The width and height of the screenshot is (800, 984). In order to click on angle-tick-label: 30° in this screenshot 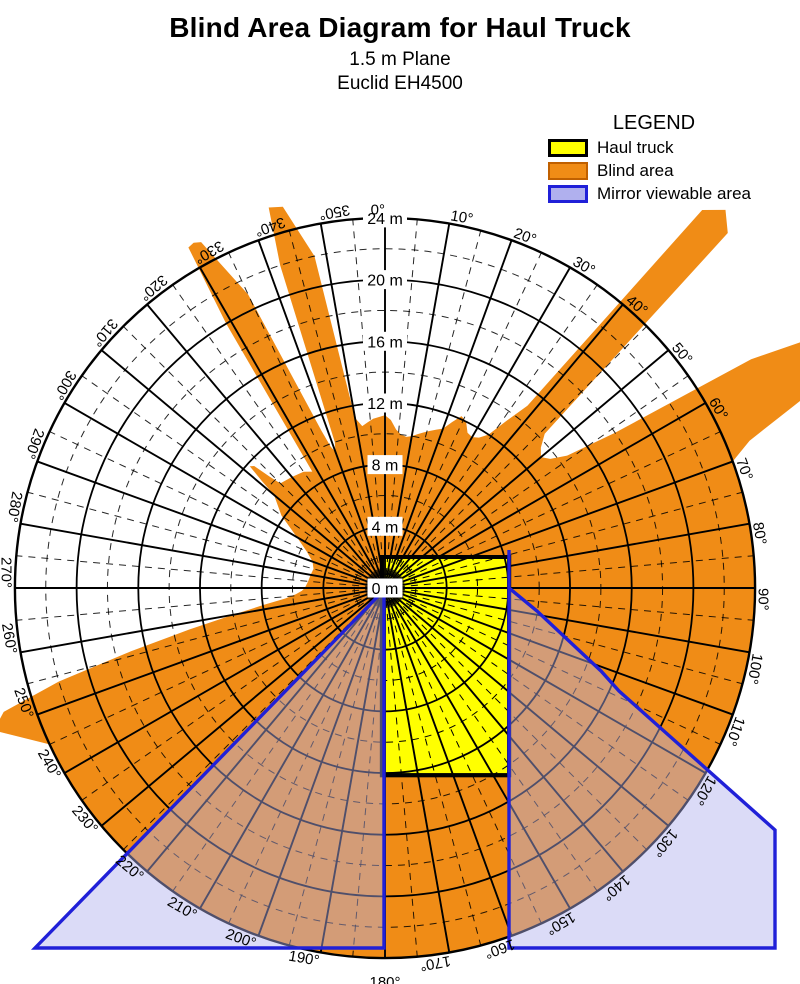, I will do `click(584, 266)`.